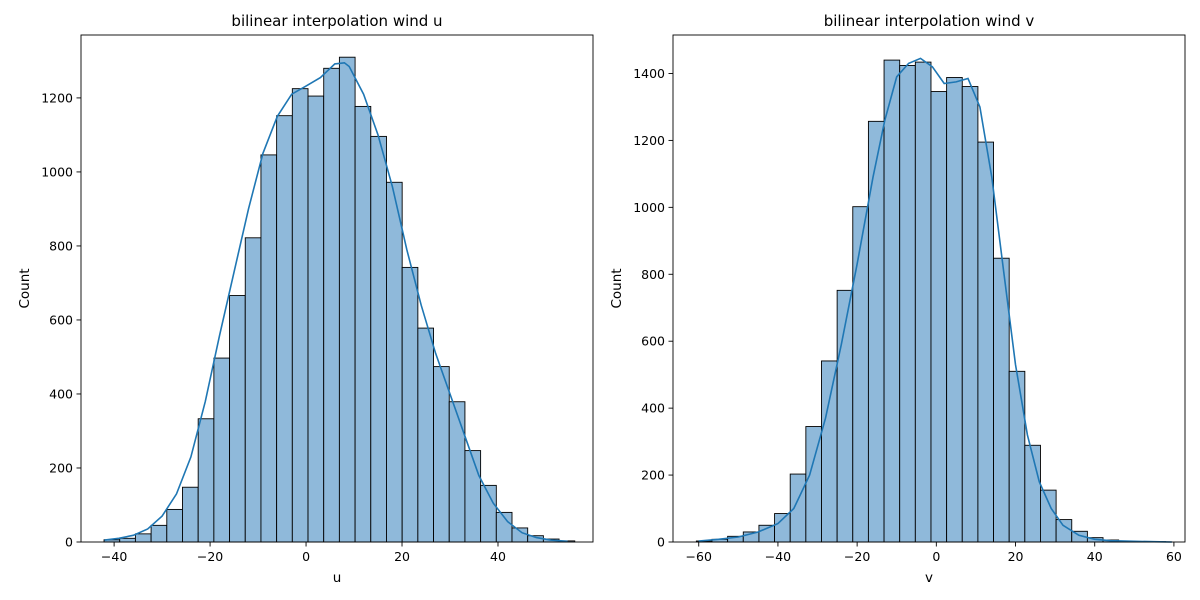 The width and height of the screenshot is (1200, 600). I want to click on x-axis-ticks: −40 −20 0 20 40, so click(303, 553).